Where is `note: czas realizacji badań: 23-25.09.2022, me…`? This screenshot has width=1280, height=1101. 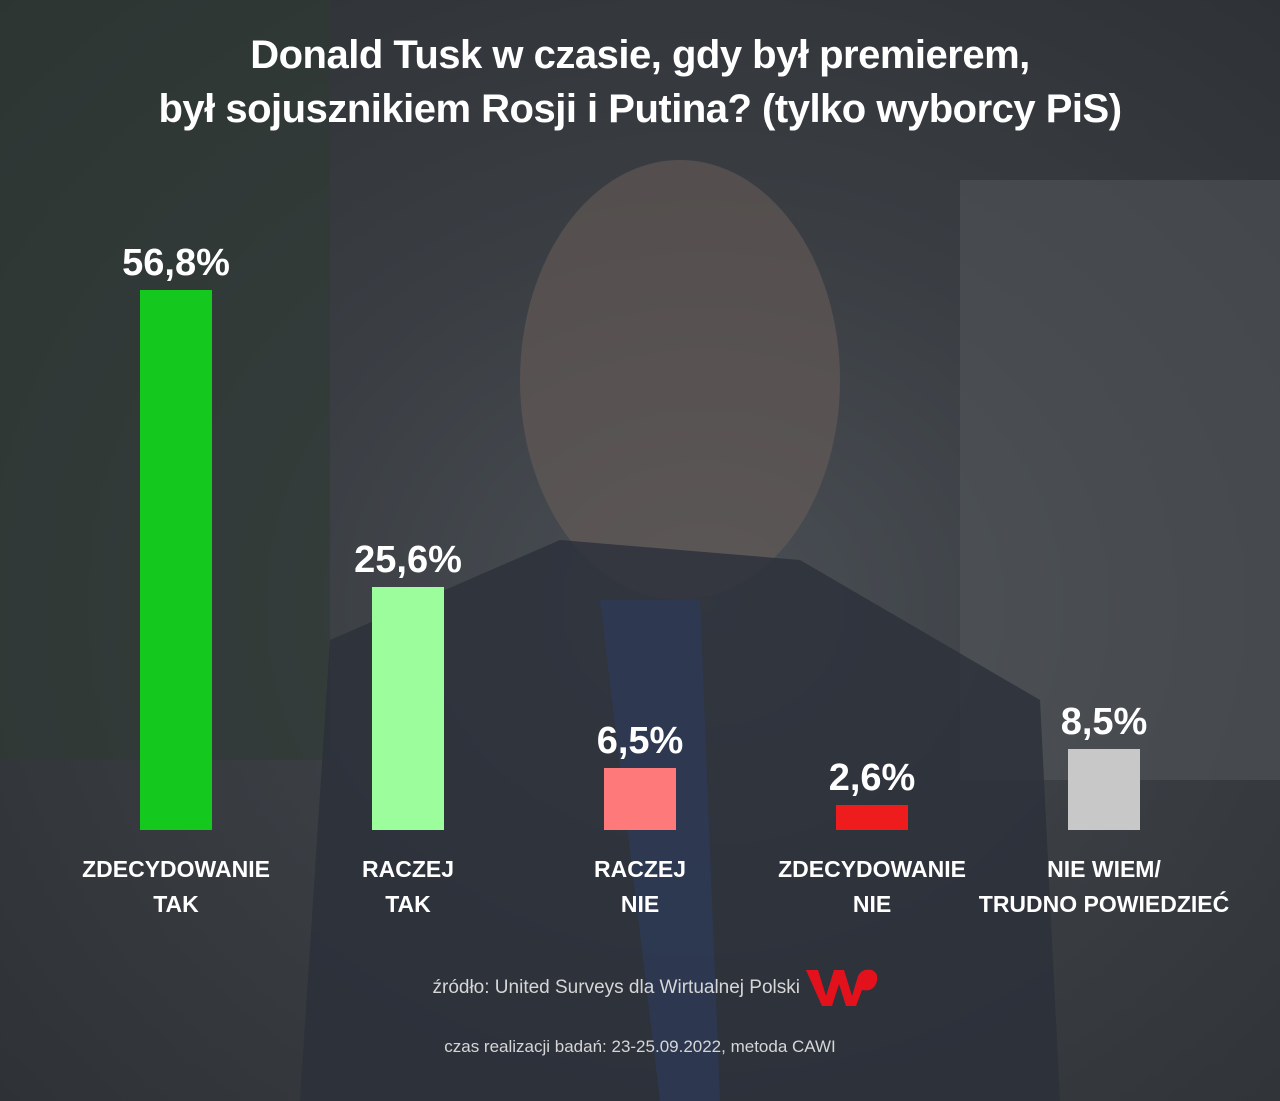
note: czas realizacji badań: 23-25.09.2022, me… is located at coordinates (640, 1046).